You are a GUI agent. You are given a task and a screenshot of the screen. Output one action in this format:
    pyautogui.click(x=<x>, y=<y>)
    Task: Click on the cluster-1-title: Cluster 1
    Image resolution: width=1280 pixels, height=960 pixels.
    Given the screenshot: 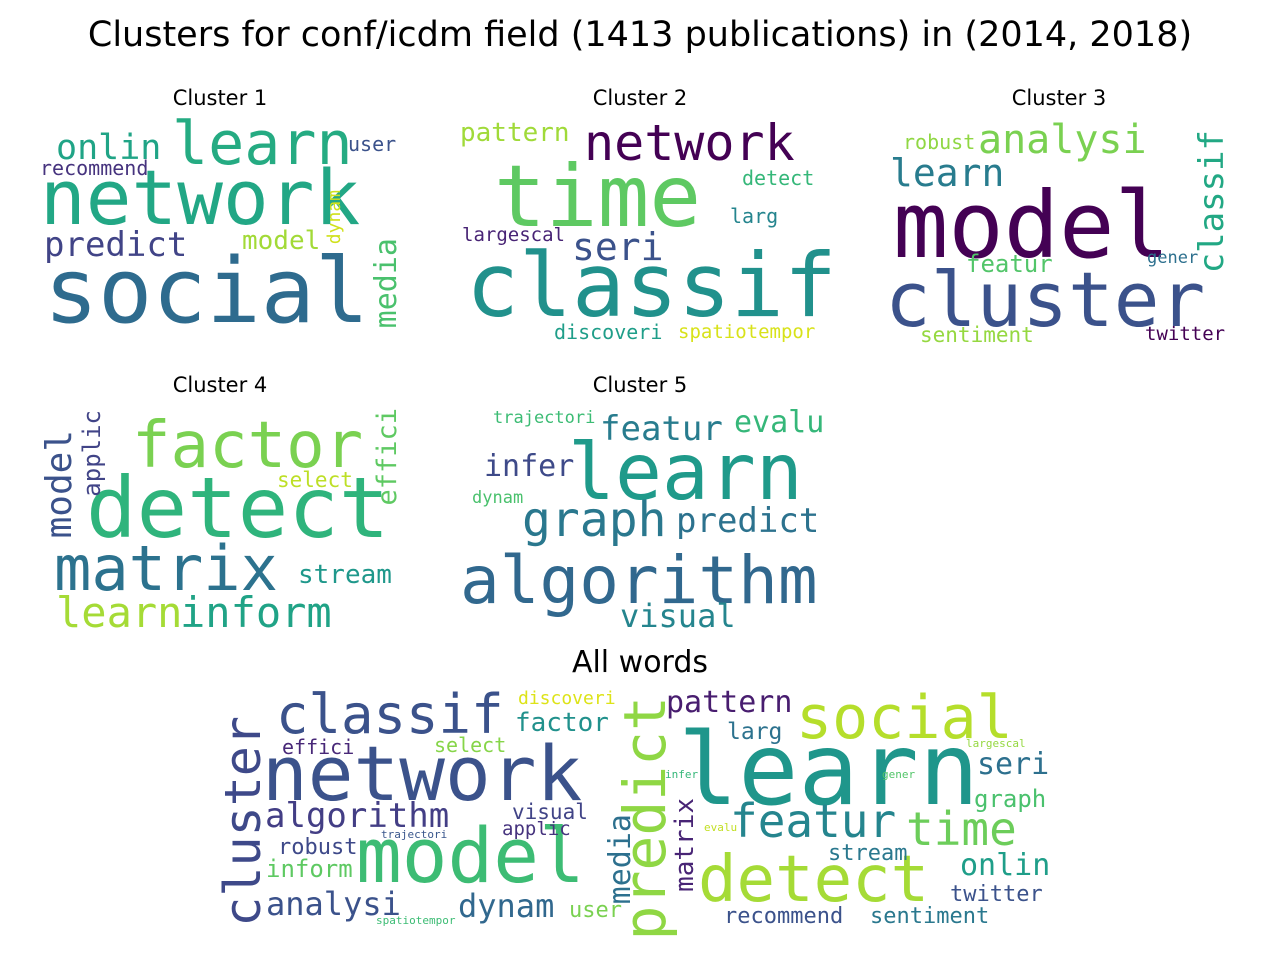 What is the action you would take?
    pyautogui.click(x=220, y=98)
    